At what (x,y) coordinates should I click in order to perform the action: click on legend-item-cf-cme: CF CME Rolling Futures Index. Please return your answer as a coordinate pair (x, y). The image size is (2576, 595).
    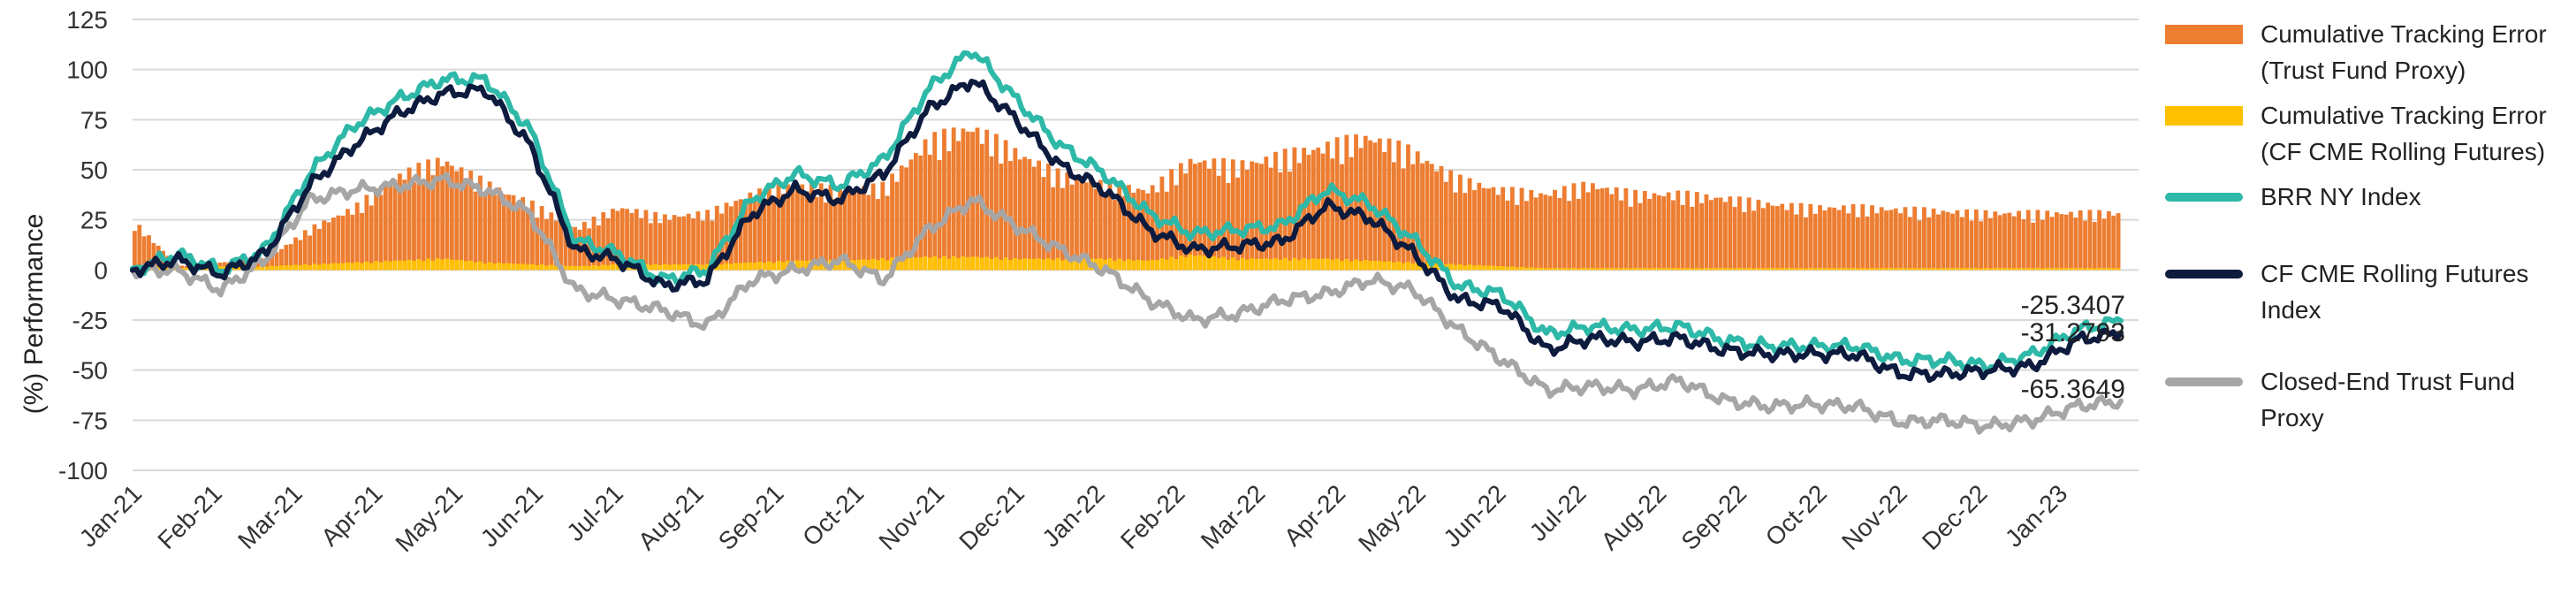
    Looking at the image, I should click on (2364, 292).